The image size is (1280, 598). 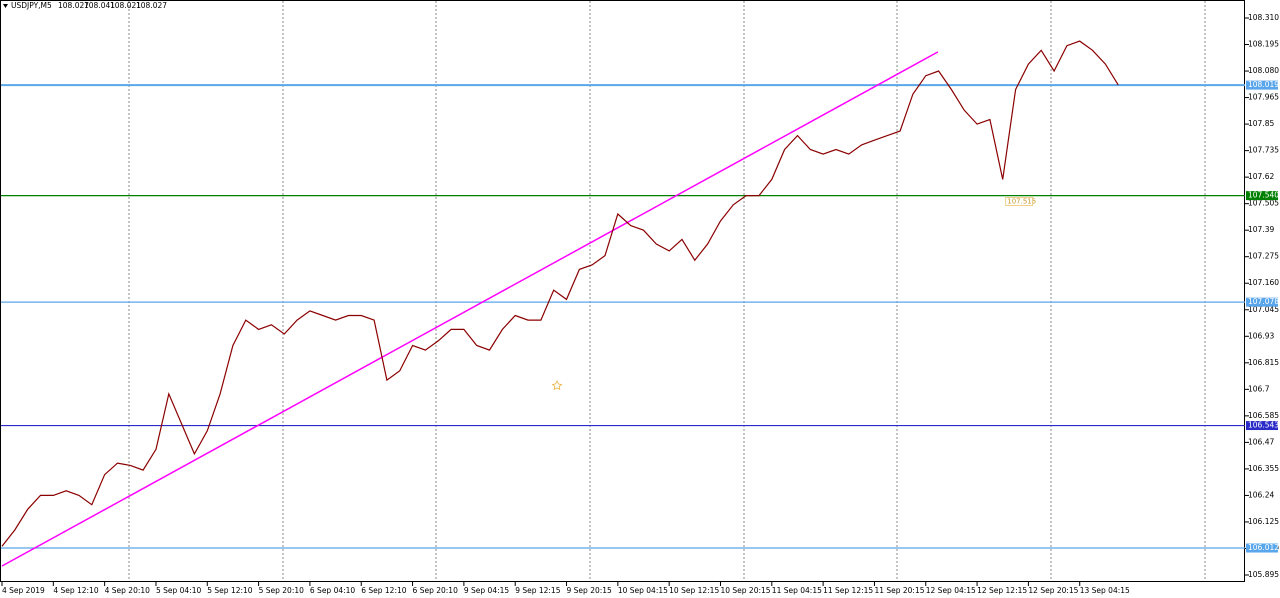 What do you see at coordinates (1002, 590) in the screenshot?
I see `x-tick-label: 12 Sep 12:15` at bounding box center [1002, 590].